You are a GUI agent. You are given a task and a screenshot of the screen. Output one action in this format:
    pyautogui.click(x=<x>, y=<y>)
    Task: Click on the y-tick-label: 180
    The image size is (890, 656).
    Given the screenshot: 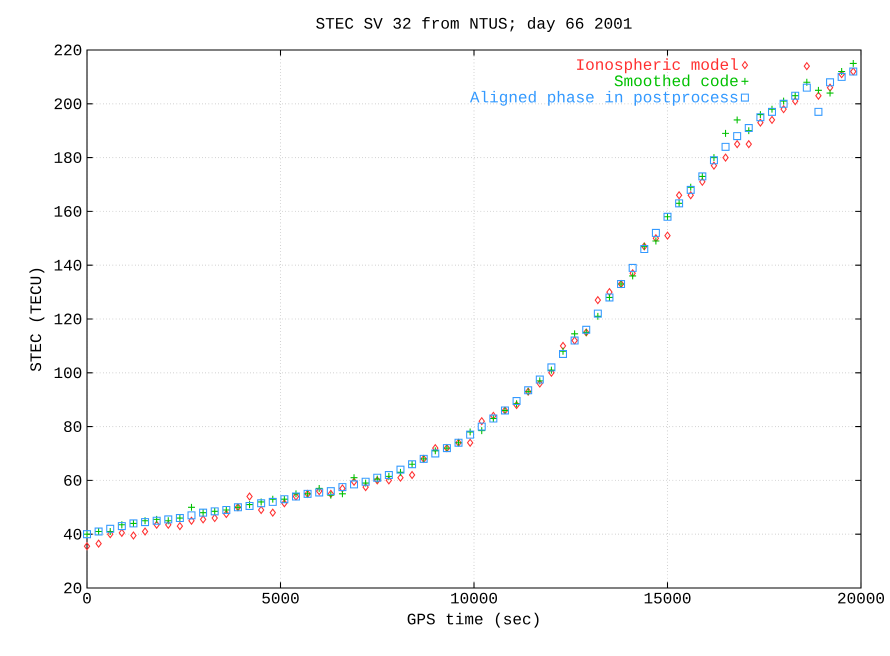 What is the action you would take?
    pyautogui.click(x=68, y=158)
    